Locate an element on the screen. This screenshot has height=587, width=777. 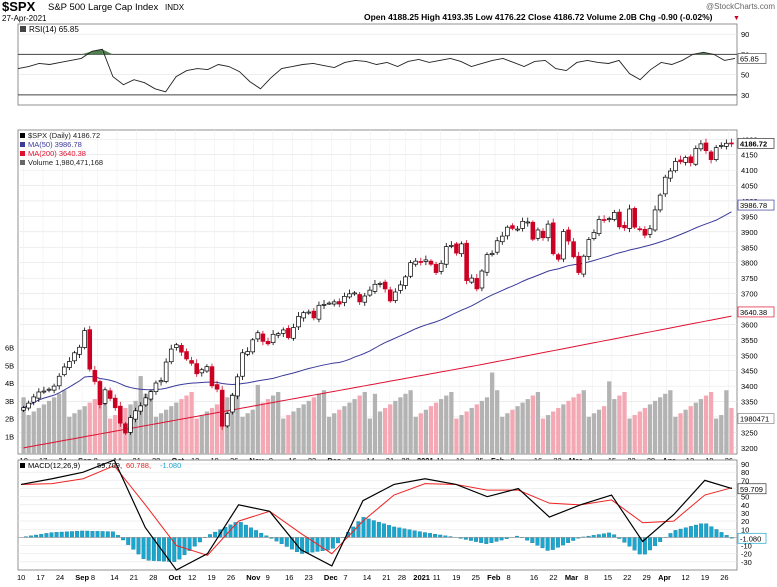
macd-x-tick-label: 14 is located at coordinates (367, 577).